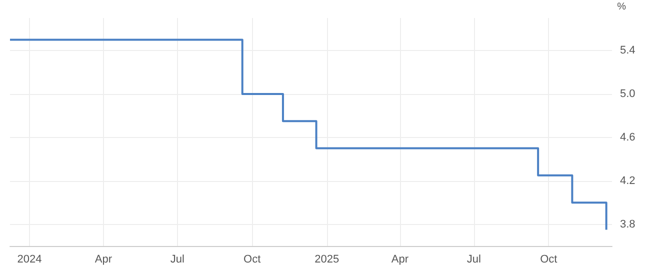 Image resolution: width=650 pixels, height=268 pixels. Describe the element at coordinates (628, 224) in the screenshot. I see `y-tick-label: 3.8` at that location.